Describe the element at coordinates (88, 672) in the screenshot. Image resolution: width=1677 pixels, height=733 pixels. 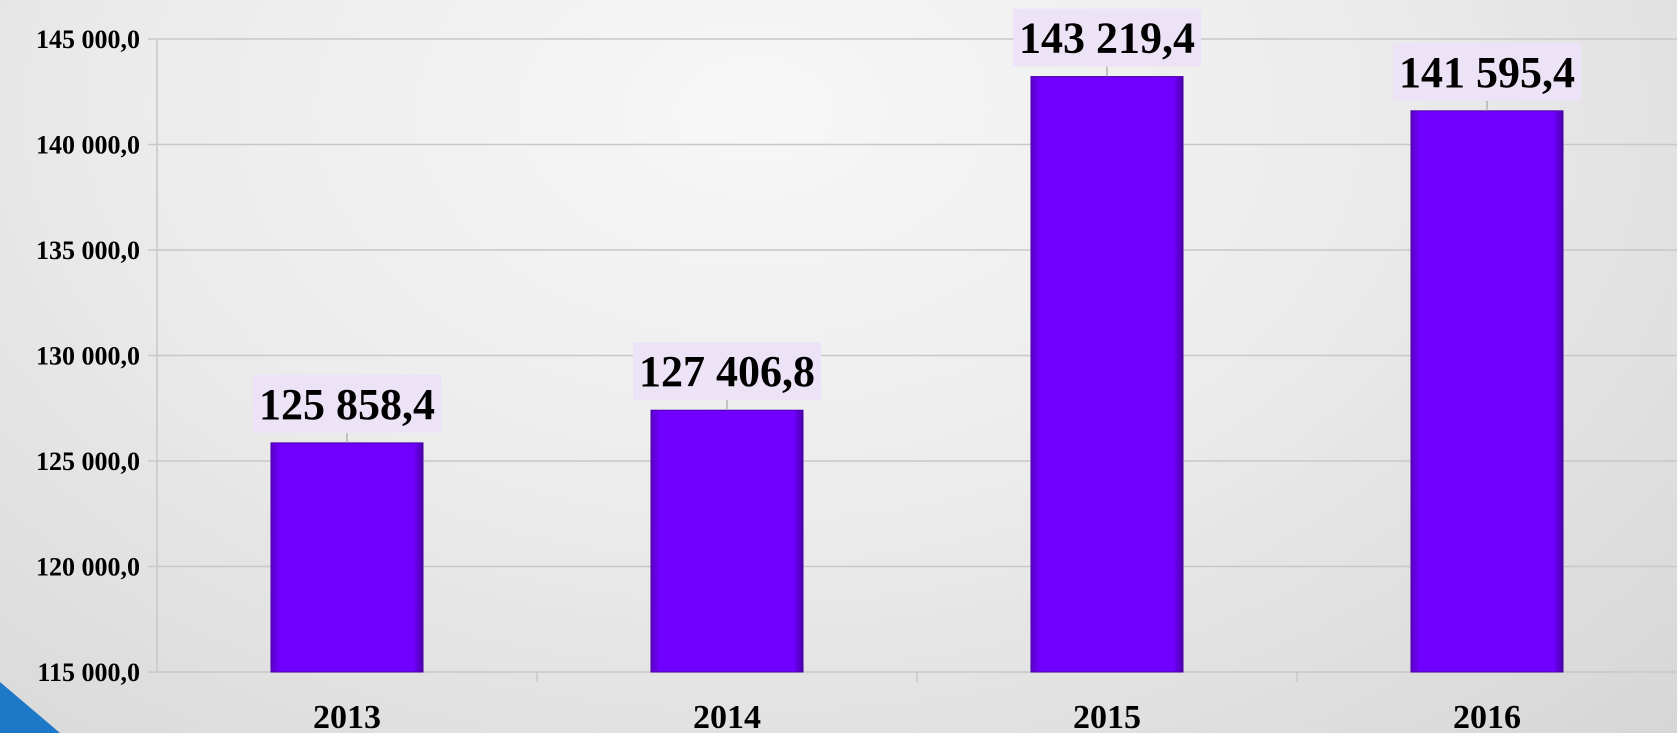
I see `y-tick-label: 115 000,0` at that location.